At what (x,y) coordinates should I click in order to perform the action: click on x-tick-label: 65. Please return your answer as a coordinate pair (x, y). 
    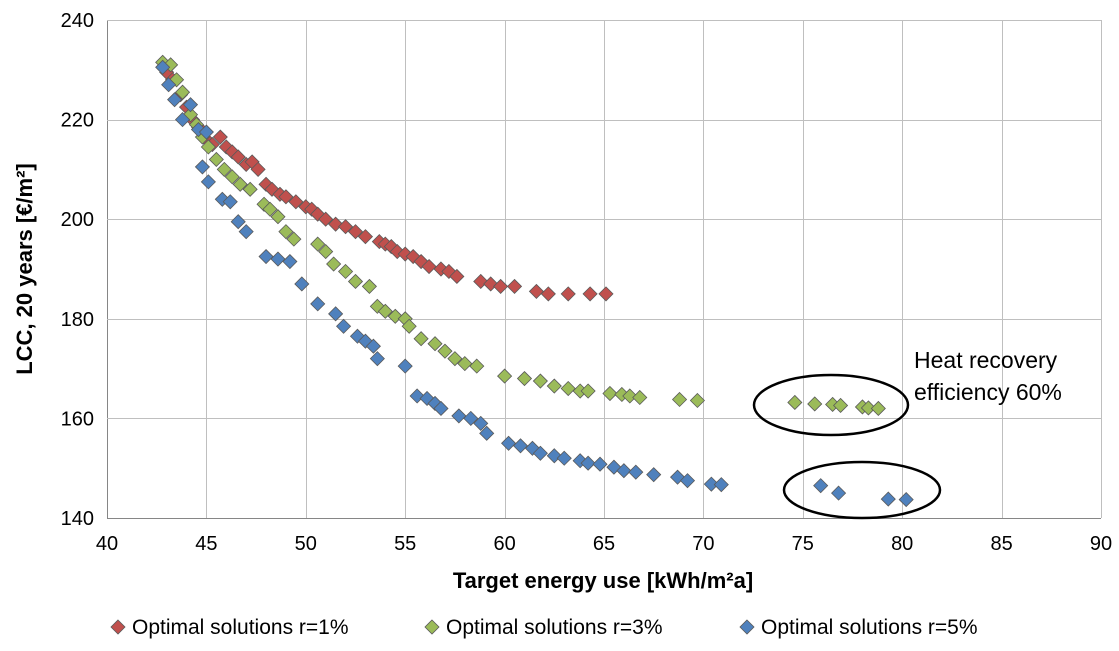
    Looking at the image, I should click on (604, 544).